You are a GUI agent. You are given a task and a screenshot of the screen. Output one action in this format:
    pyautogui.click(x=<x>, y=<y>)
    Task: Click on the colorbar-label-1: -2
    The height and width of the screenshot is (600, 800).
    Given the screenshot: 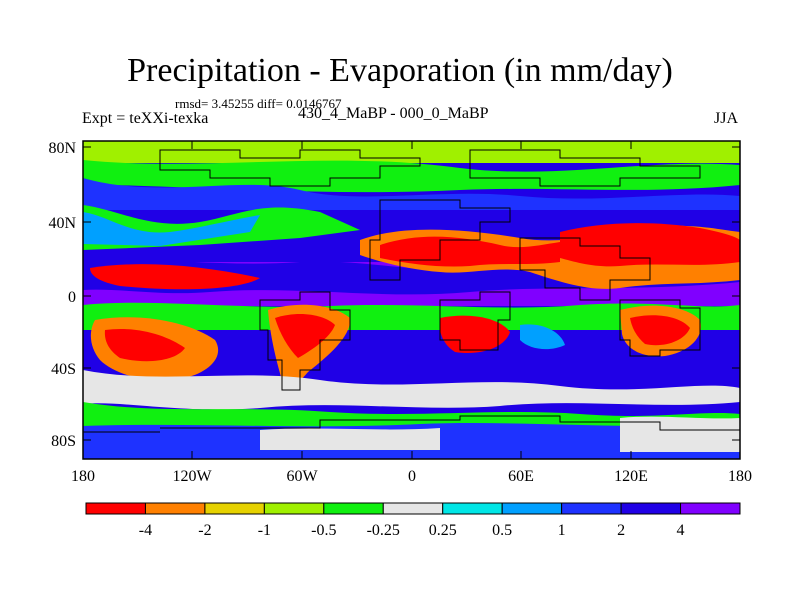 What is the action you would take?
    pyautogui.click(x=204, y=530)
    